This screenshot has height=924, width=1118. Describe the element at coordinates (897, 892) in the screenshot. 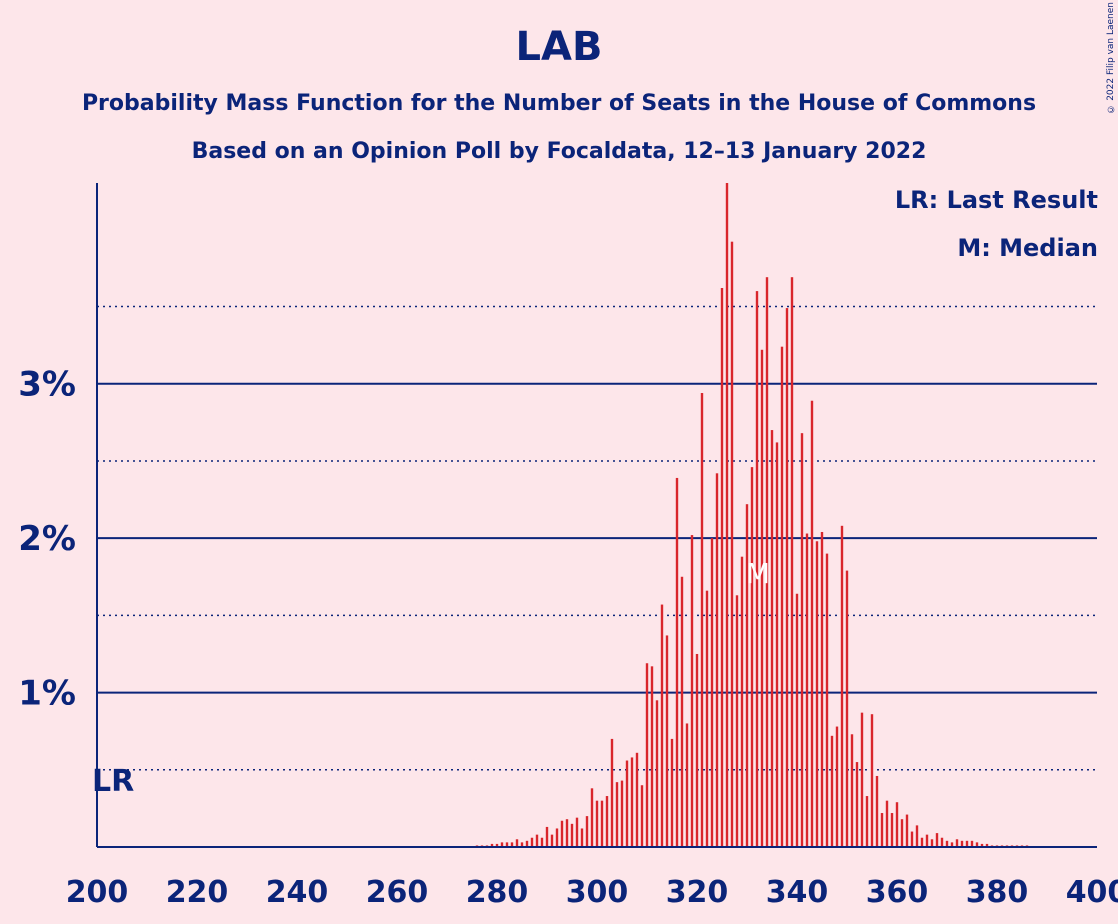

I see `x-tick-label: 360` at that location.